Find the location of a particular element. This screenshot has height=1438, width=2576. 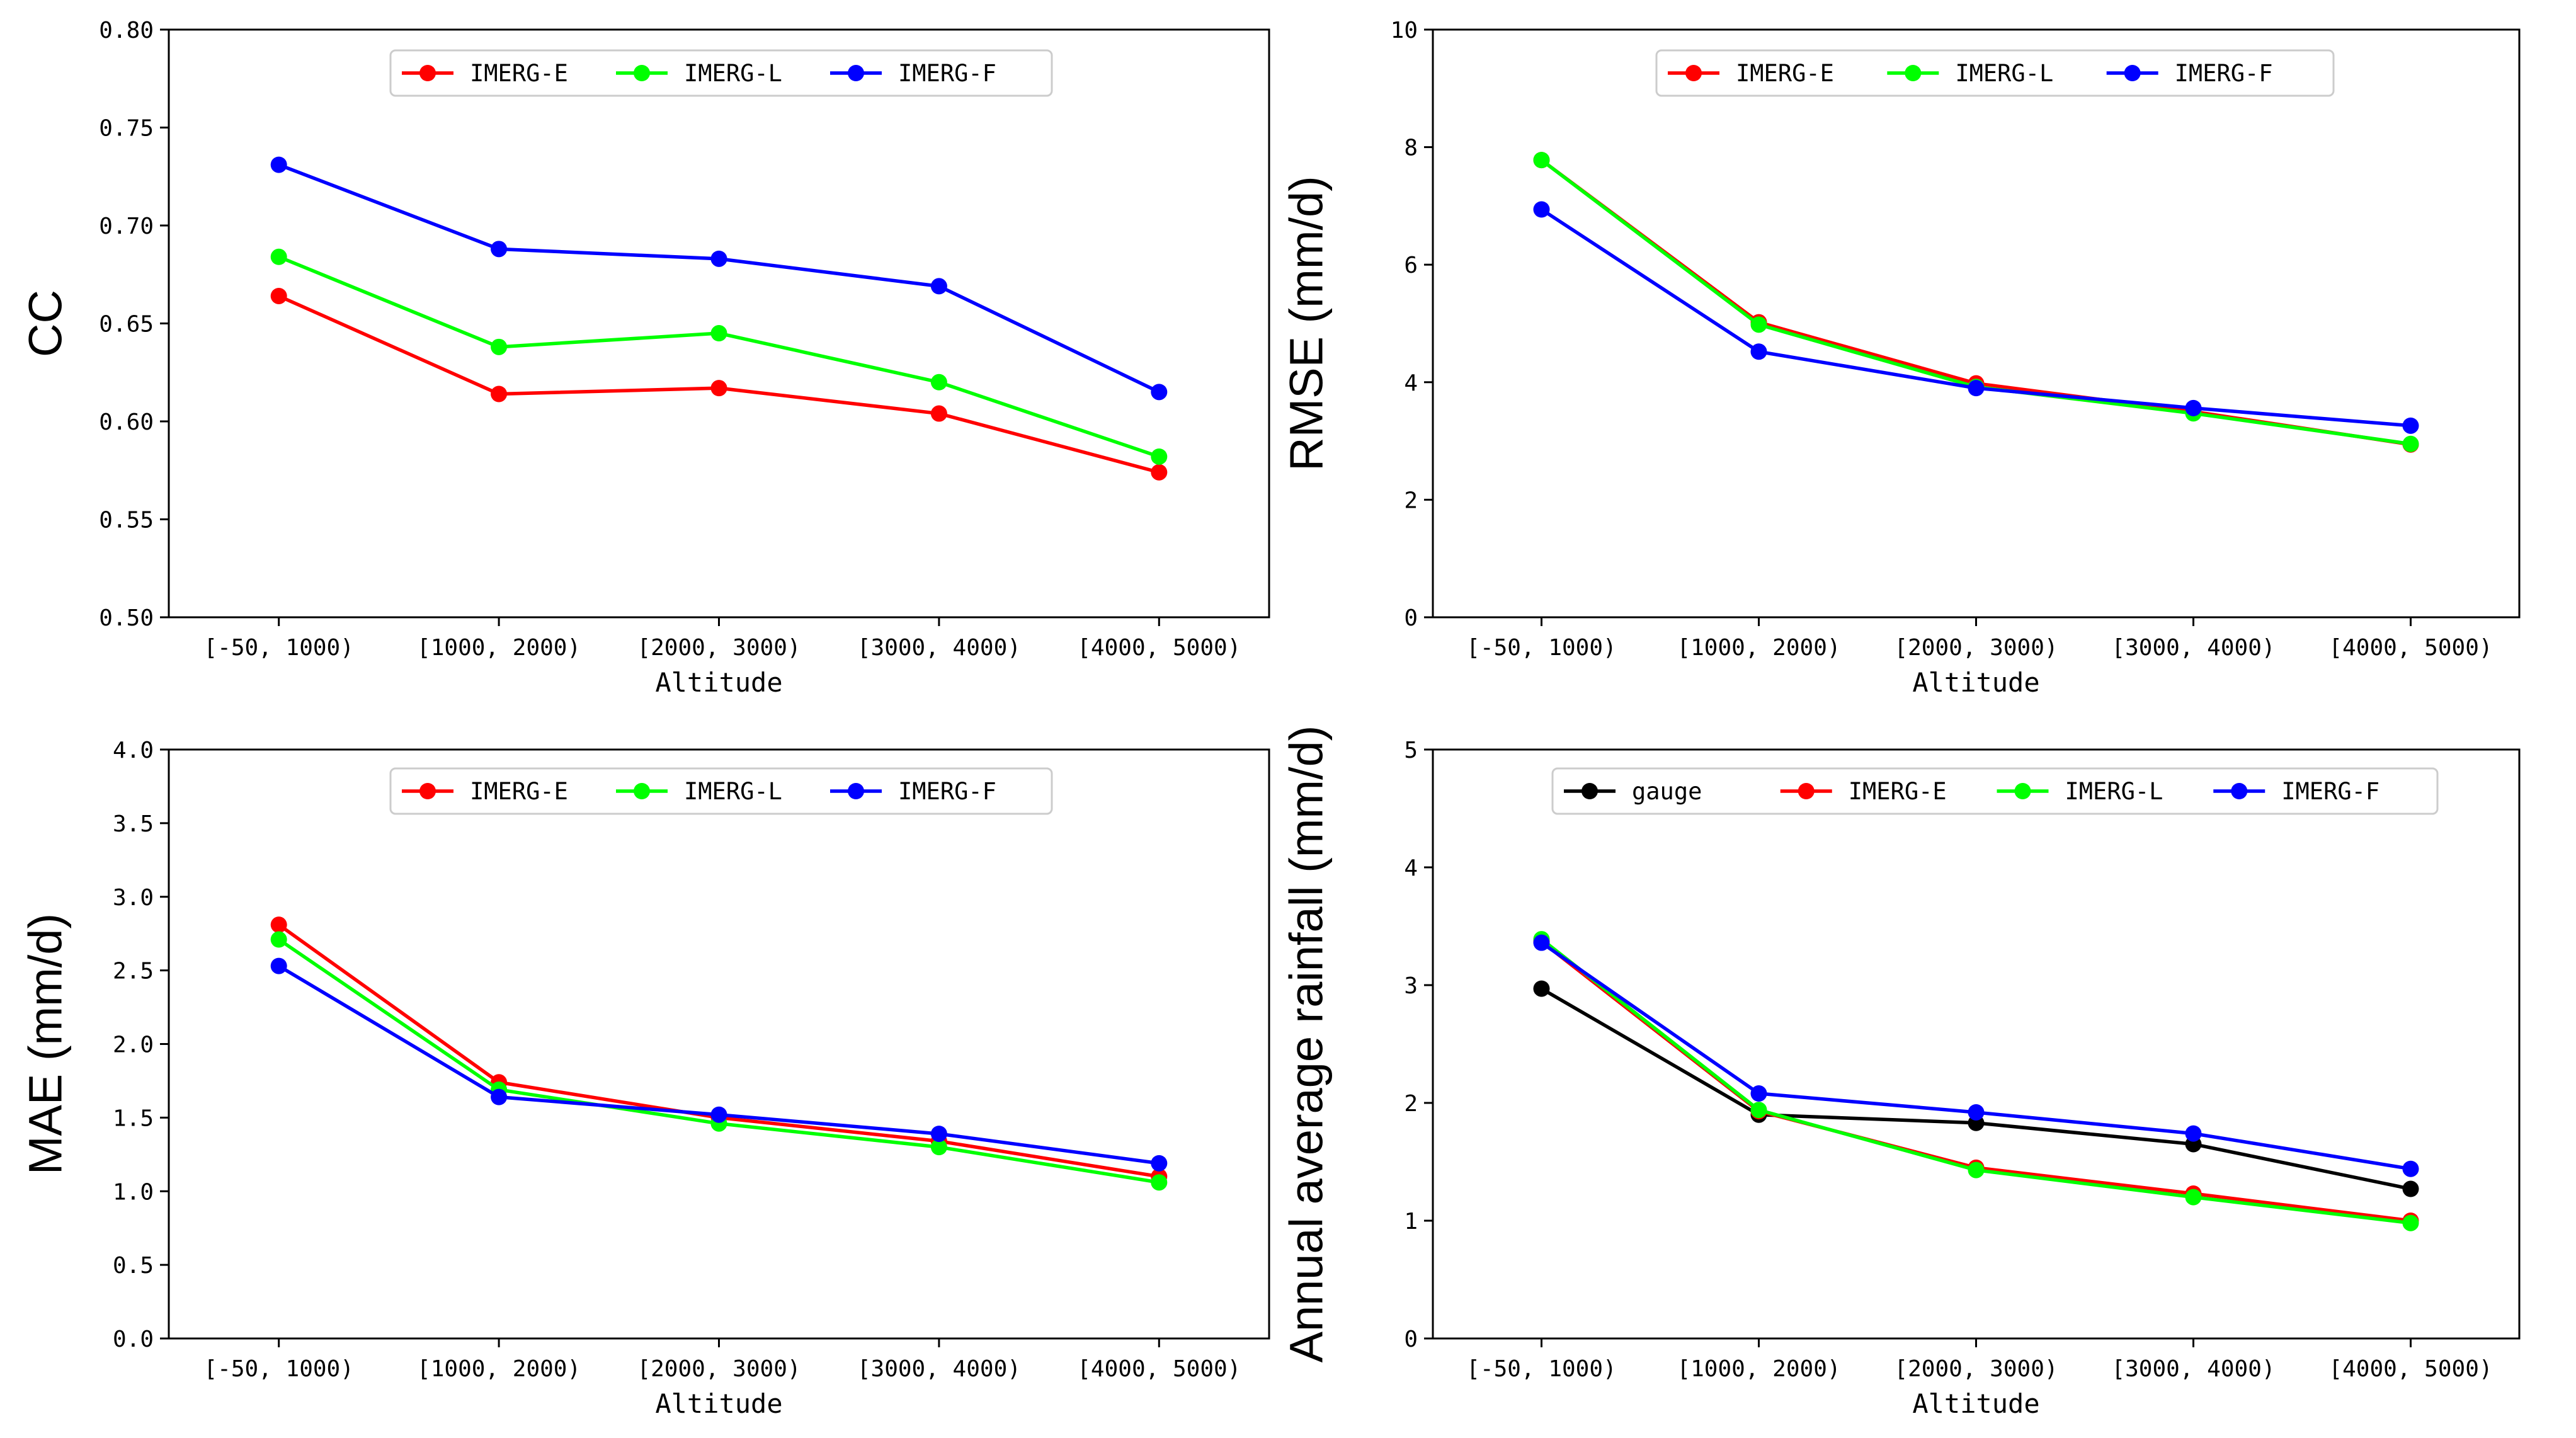

rainfall-y-tick-label: 4 is located at coordinates (1411, 868).